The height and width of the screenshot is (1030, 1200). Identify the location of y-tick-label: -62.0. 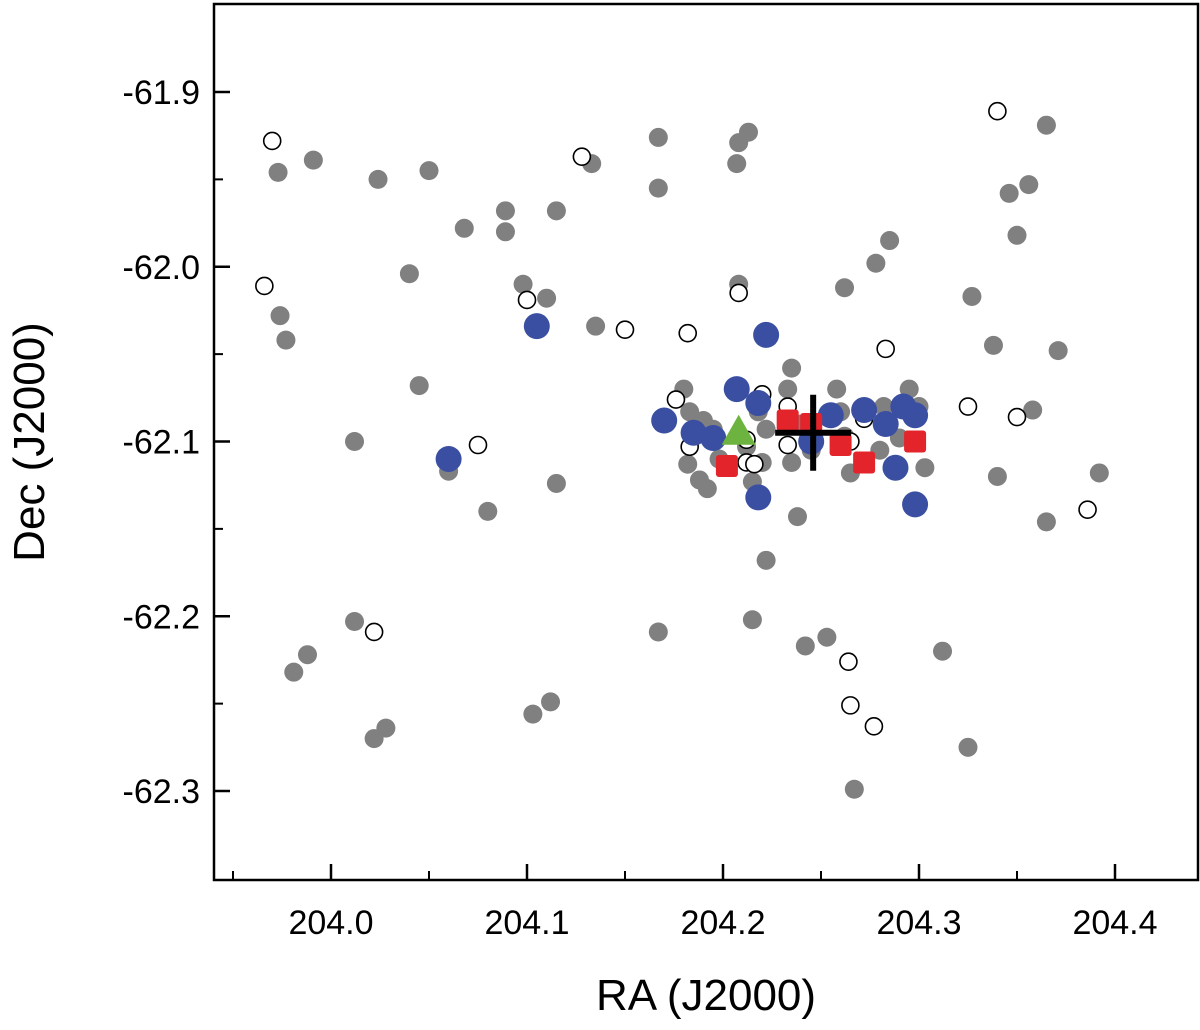
(162, 268).